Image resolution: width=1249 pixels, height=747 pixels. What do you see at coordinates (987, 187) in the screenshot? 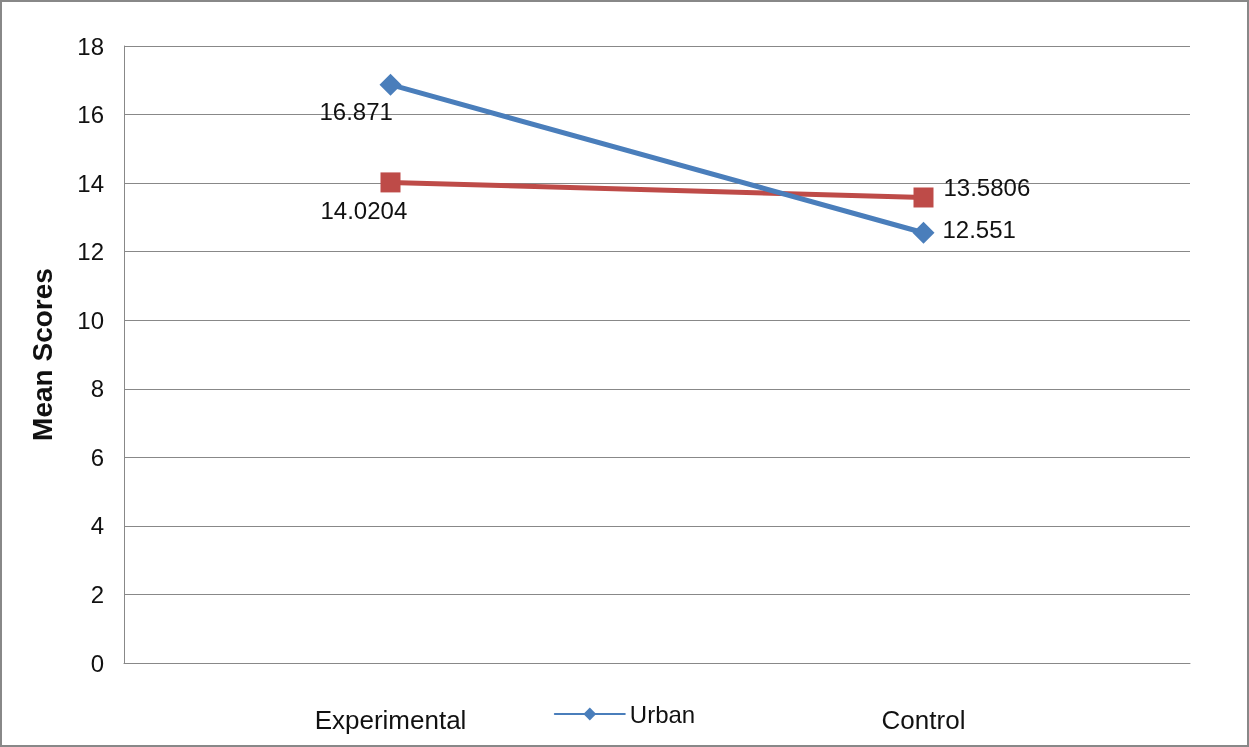
I see `data-label: 13.5806` at bounding box center [987, 187].